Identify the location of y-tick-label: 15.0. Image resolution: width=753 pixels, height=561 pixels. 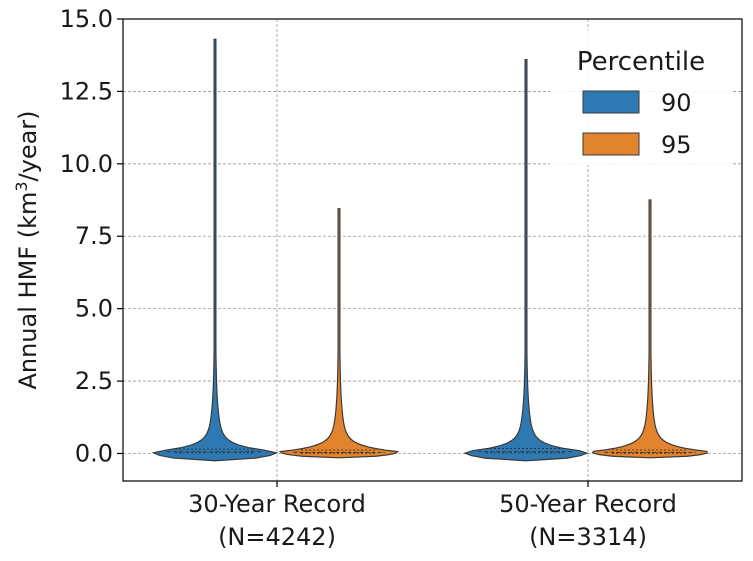
(86, 19).